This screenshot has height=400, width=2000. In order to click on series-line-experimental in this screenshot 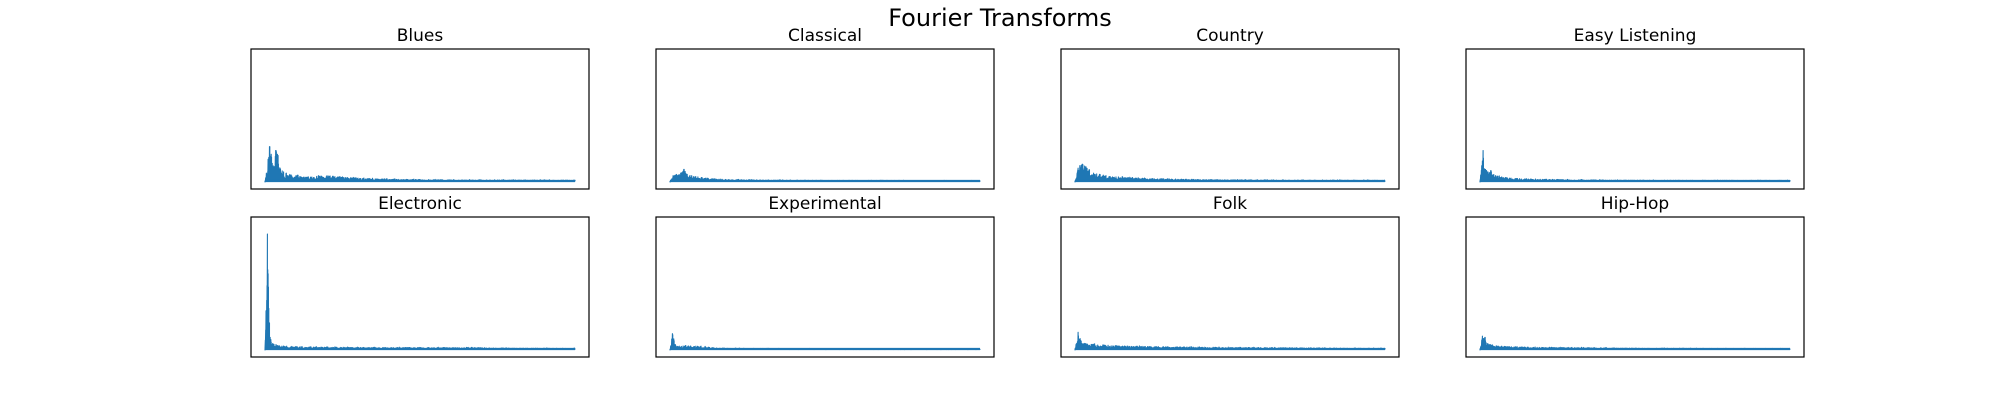, I will do `click(825, 342)`.